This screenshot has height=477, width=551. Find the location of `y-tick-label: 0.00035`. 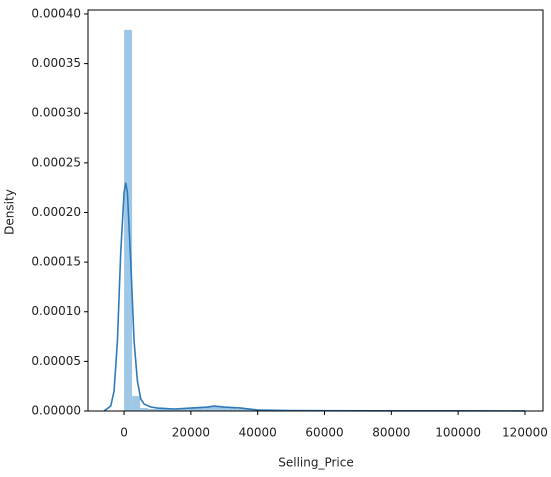

y-tick-label: 0.00035 is located at coordinates (56, 63).